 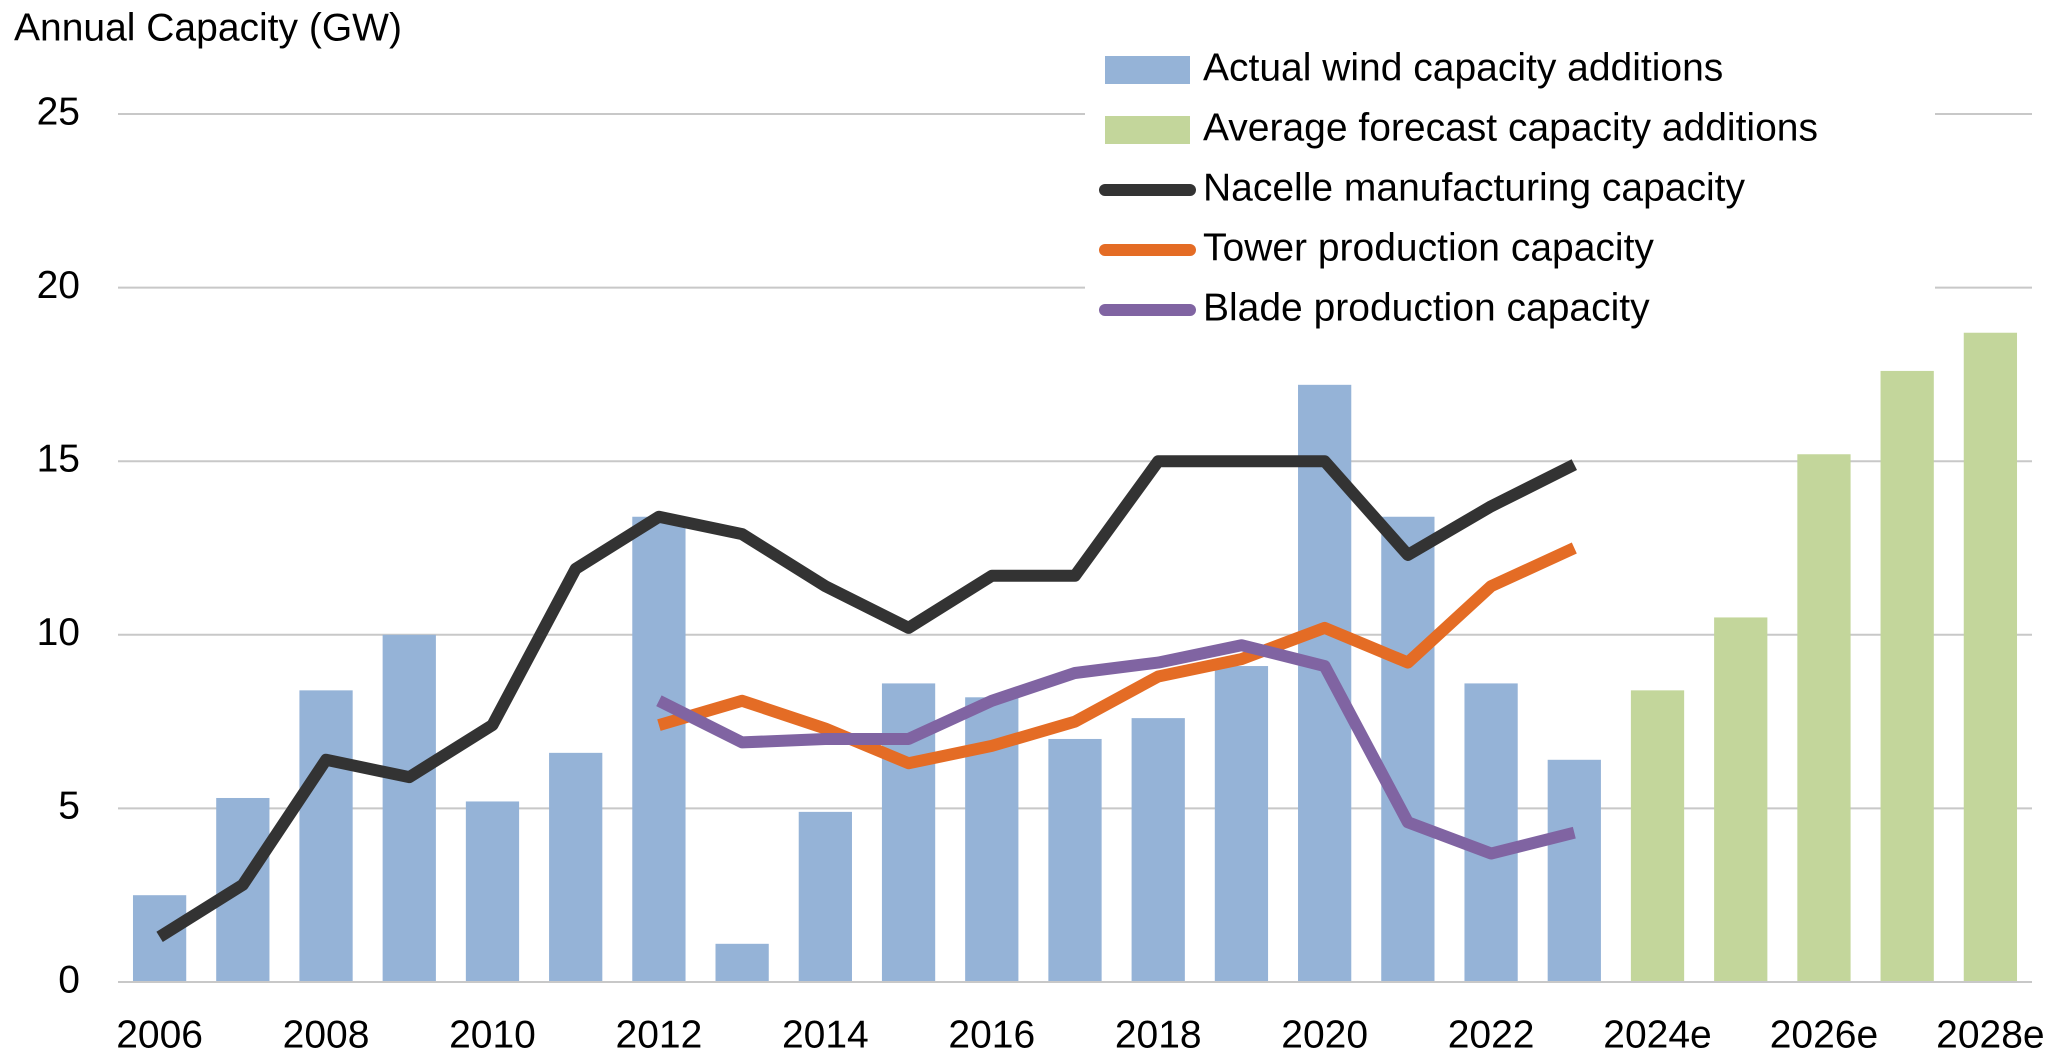 What do you see at coordinates (208, 27) in the screenshot?
I see `y-axis-title: Annual Capacity (GW)` at bounding box center [208, 27].